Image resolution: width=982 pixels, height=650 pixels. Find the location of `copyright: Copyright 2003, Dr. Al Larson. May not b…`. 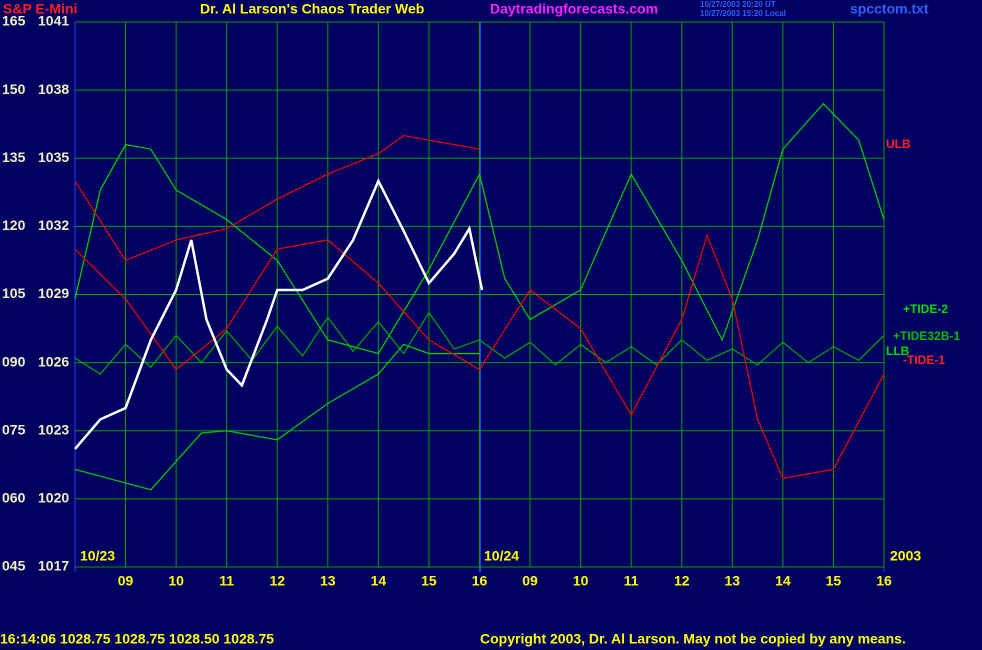

copyright: Copyright 2003, Dr. Al Larson. May not b… is located at coordinates (693, 639).